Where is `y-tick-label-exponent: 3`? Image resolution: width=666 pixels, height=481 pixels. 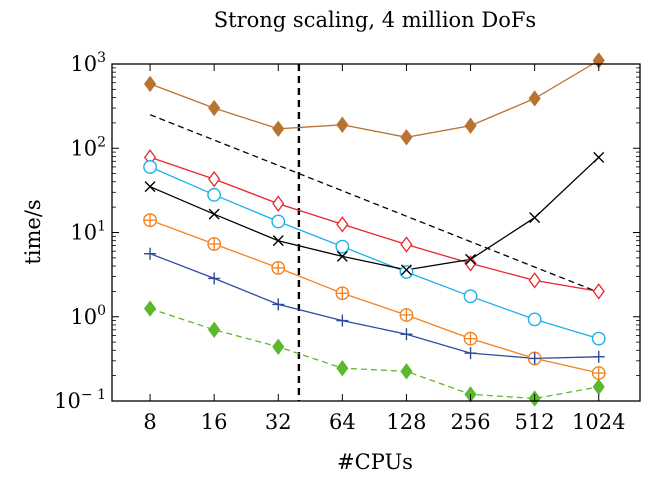
y-tick-label-exponent: 3 is located at coordinates (101, 58).